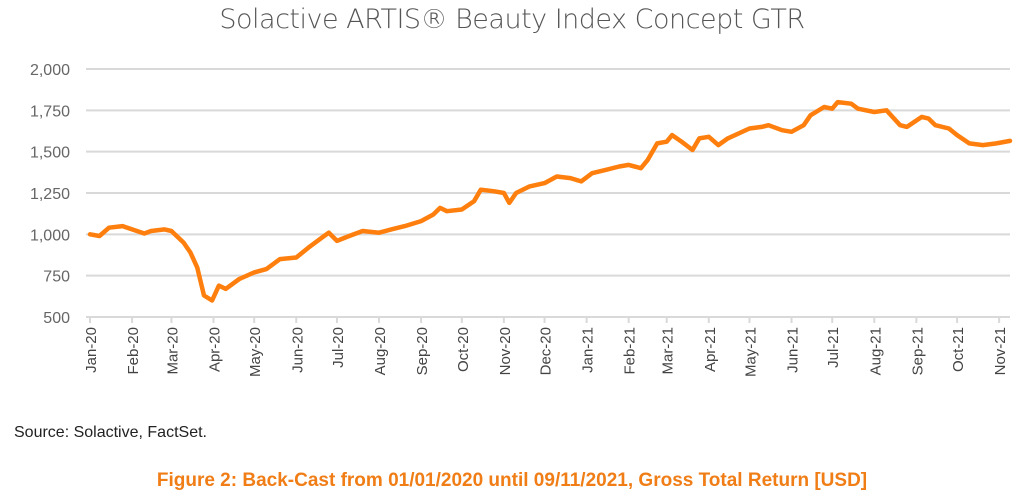 The width and height of the screenshot is (1024, 503). What do you see at coordinates (750, 352) in the screenshot?
I see `x-tick-label: May-21` at bounding box center [750, 352].